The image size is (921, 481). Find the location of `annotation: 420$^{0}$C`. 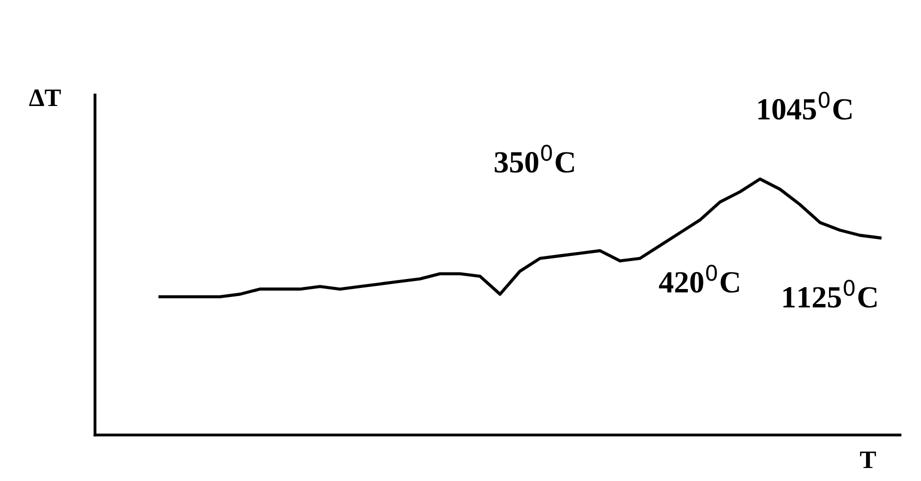

annotation: 420$^{0}$C is located at coordinates (699, 278).